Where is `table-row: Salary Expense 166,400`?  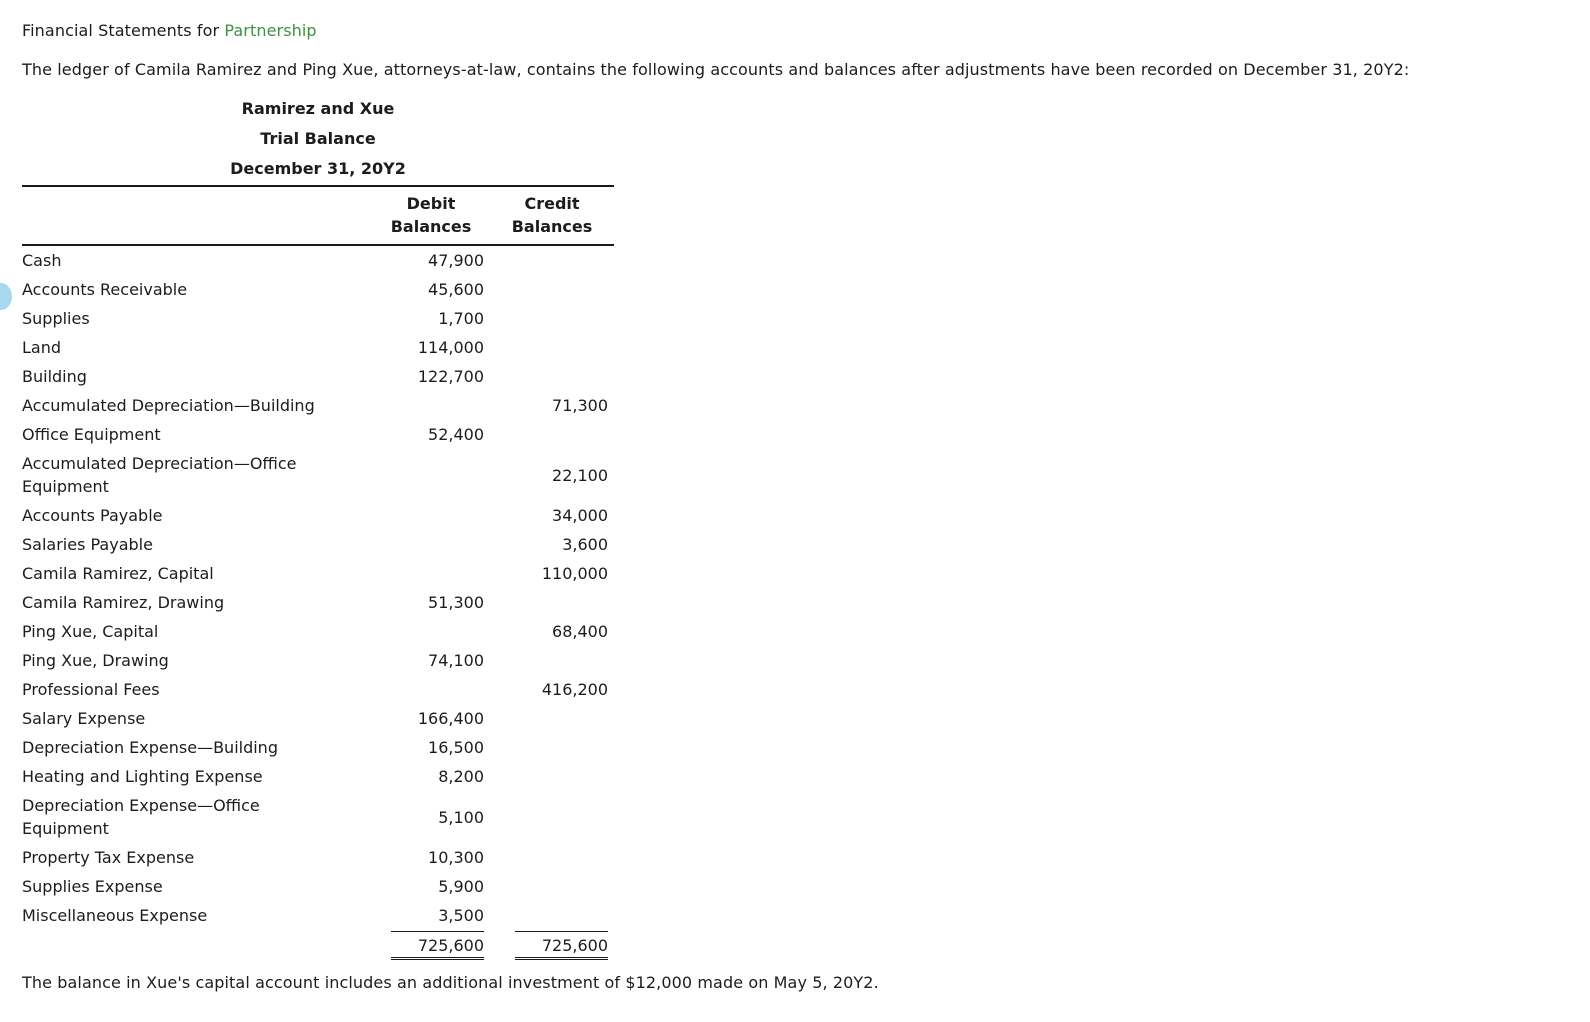 table-row: Salary Expense 166,400 is located at coordinates (318, 718).